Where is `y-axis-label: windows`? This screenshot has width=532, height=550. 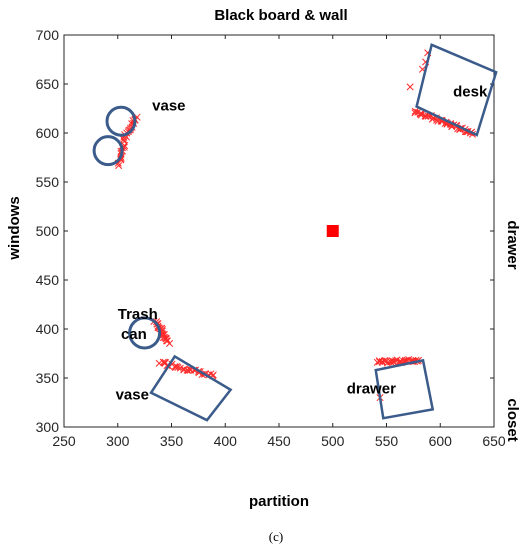 y-axis-label: windows is located at coordinates (14, 228).